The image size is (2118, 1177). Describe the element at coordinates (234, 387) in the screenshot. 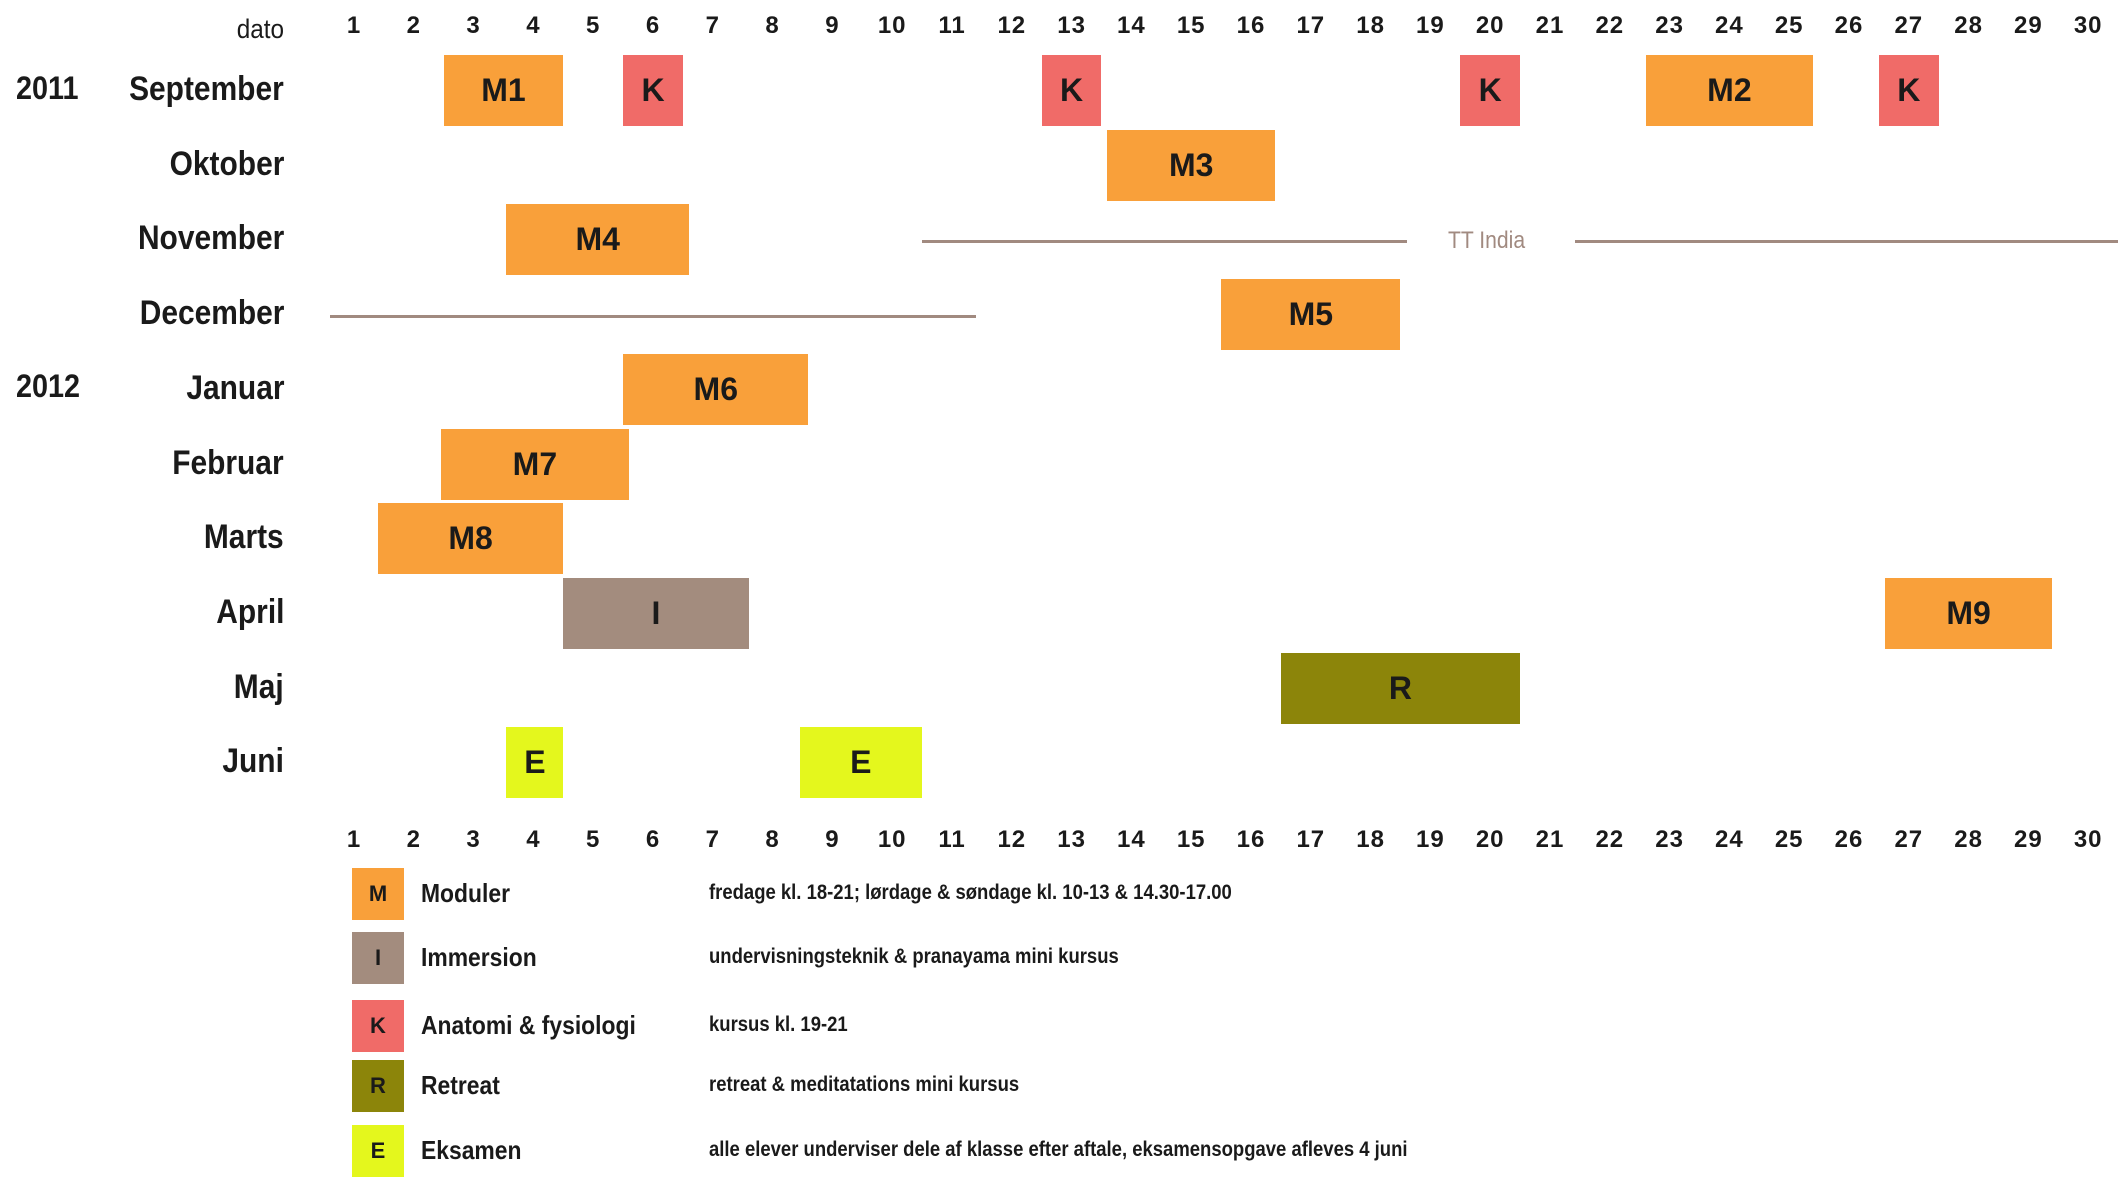

I see `month-label: Januar` at that location.